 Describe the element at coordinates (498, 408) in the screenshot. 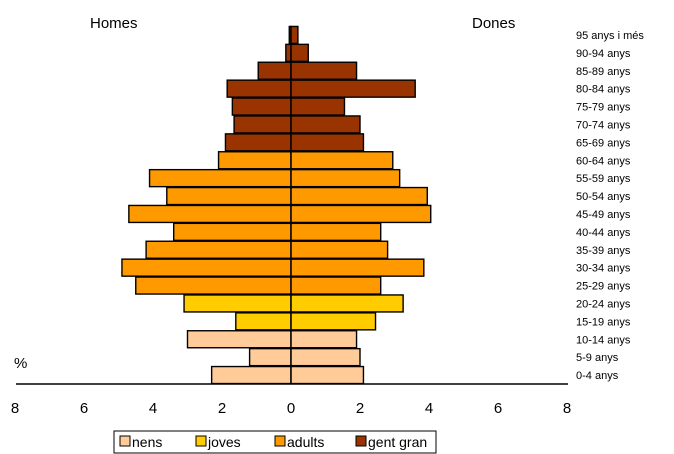

I see `x-tick-label-7: 6` at that location.